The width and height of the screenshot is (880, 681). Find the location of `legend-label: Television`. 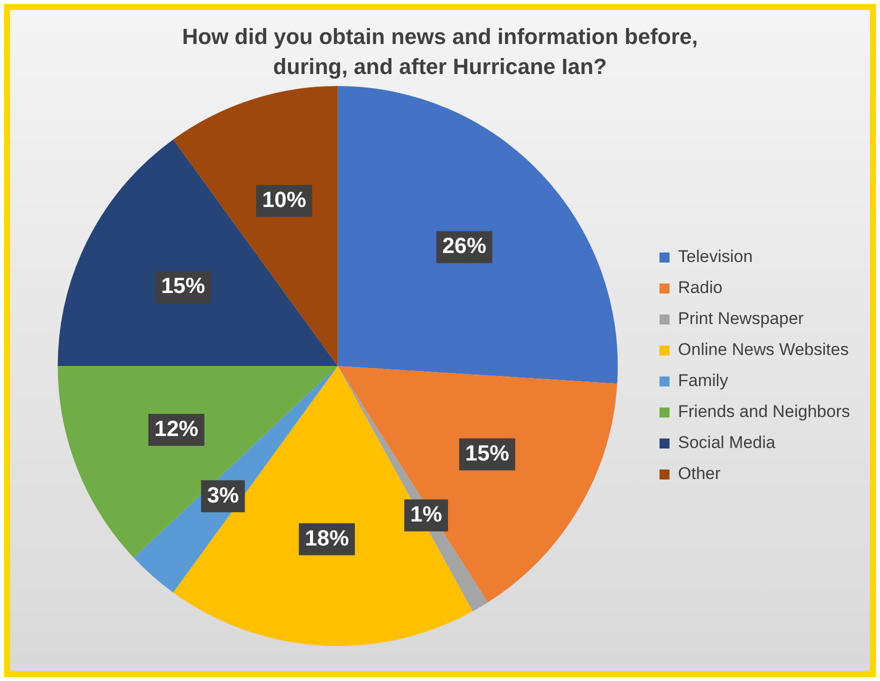

legend-label: Television is located at coordinates (715, 256).